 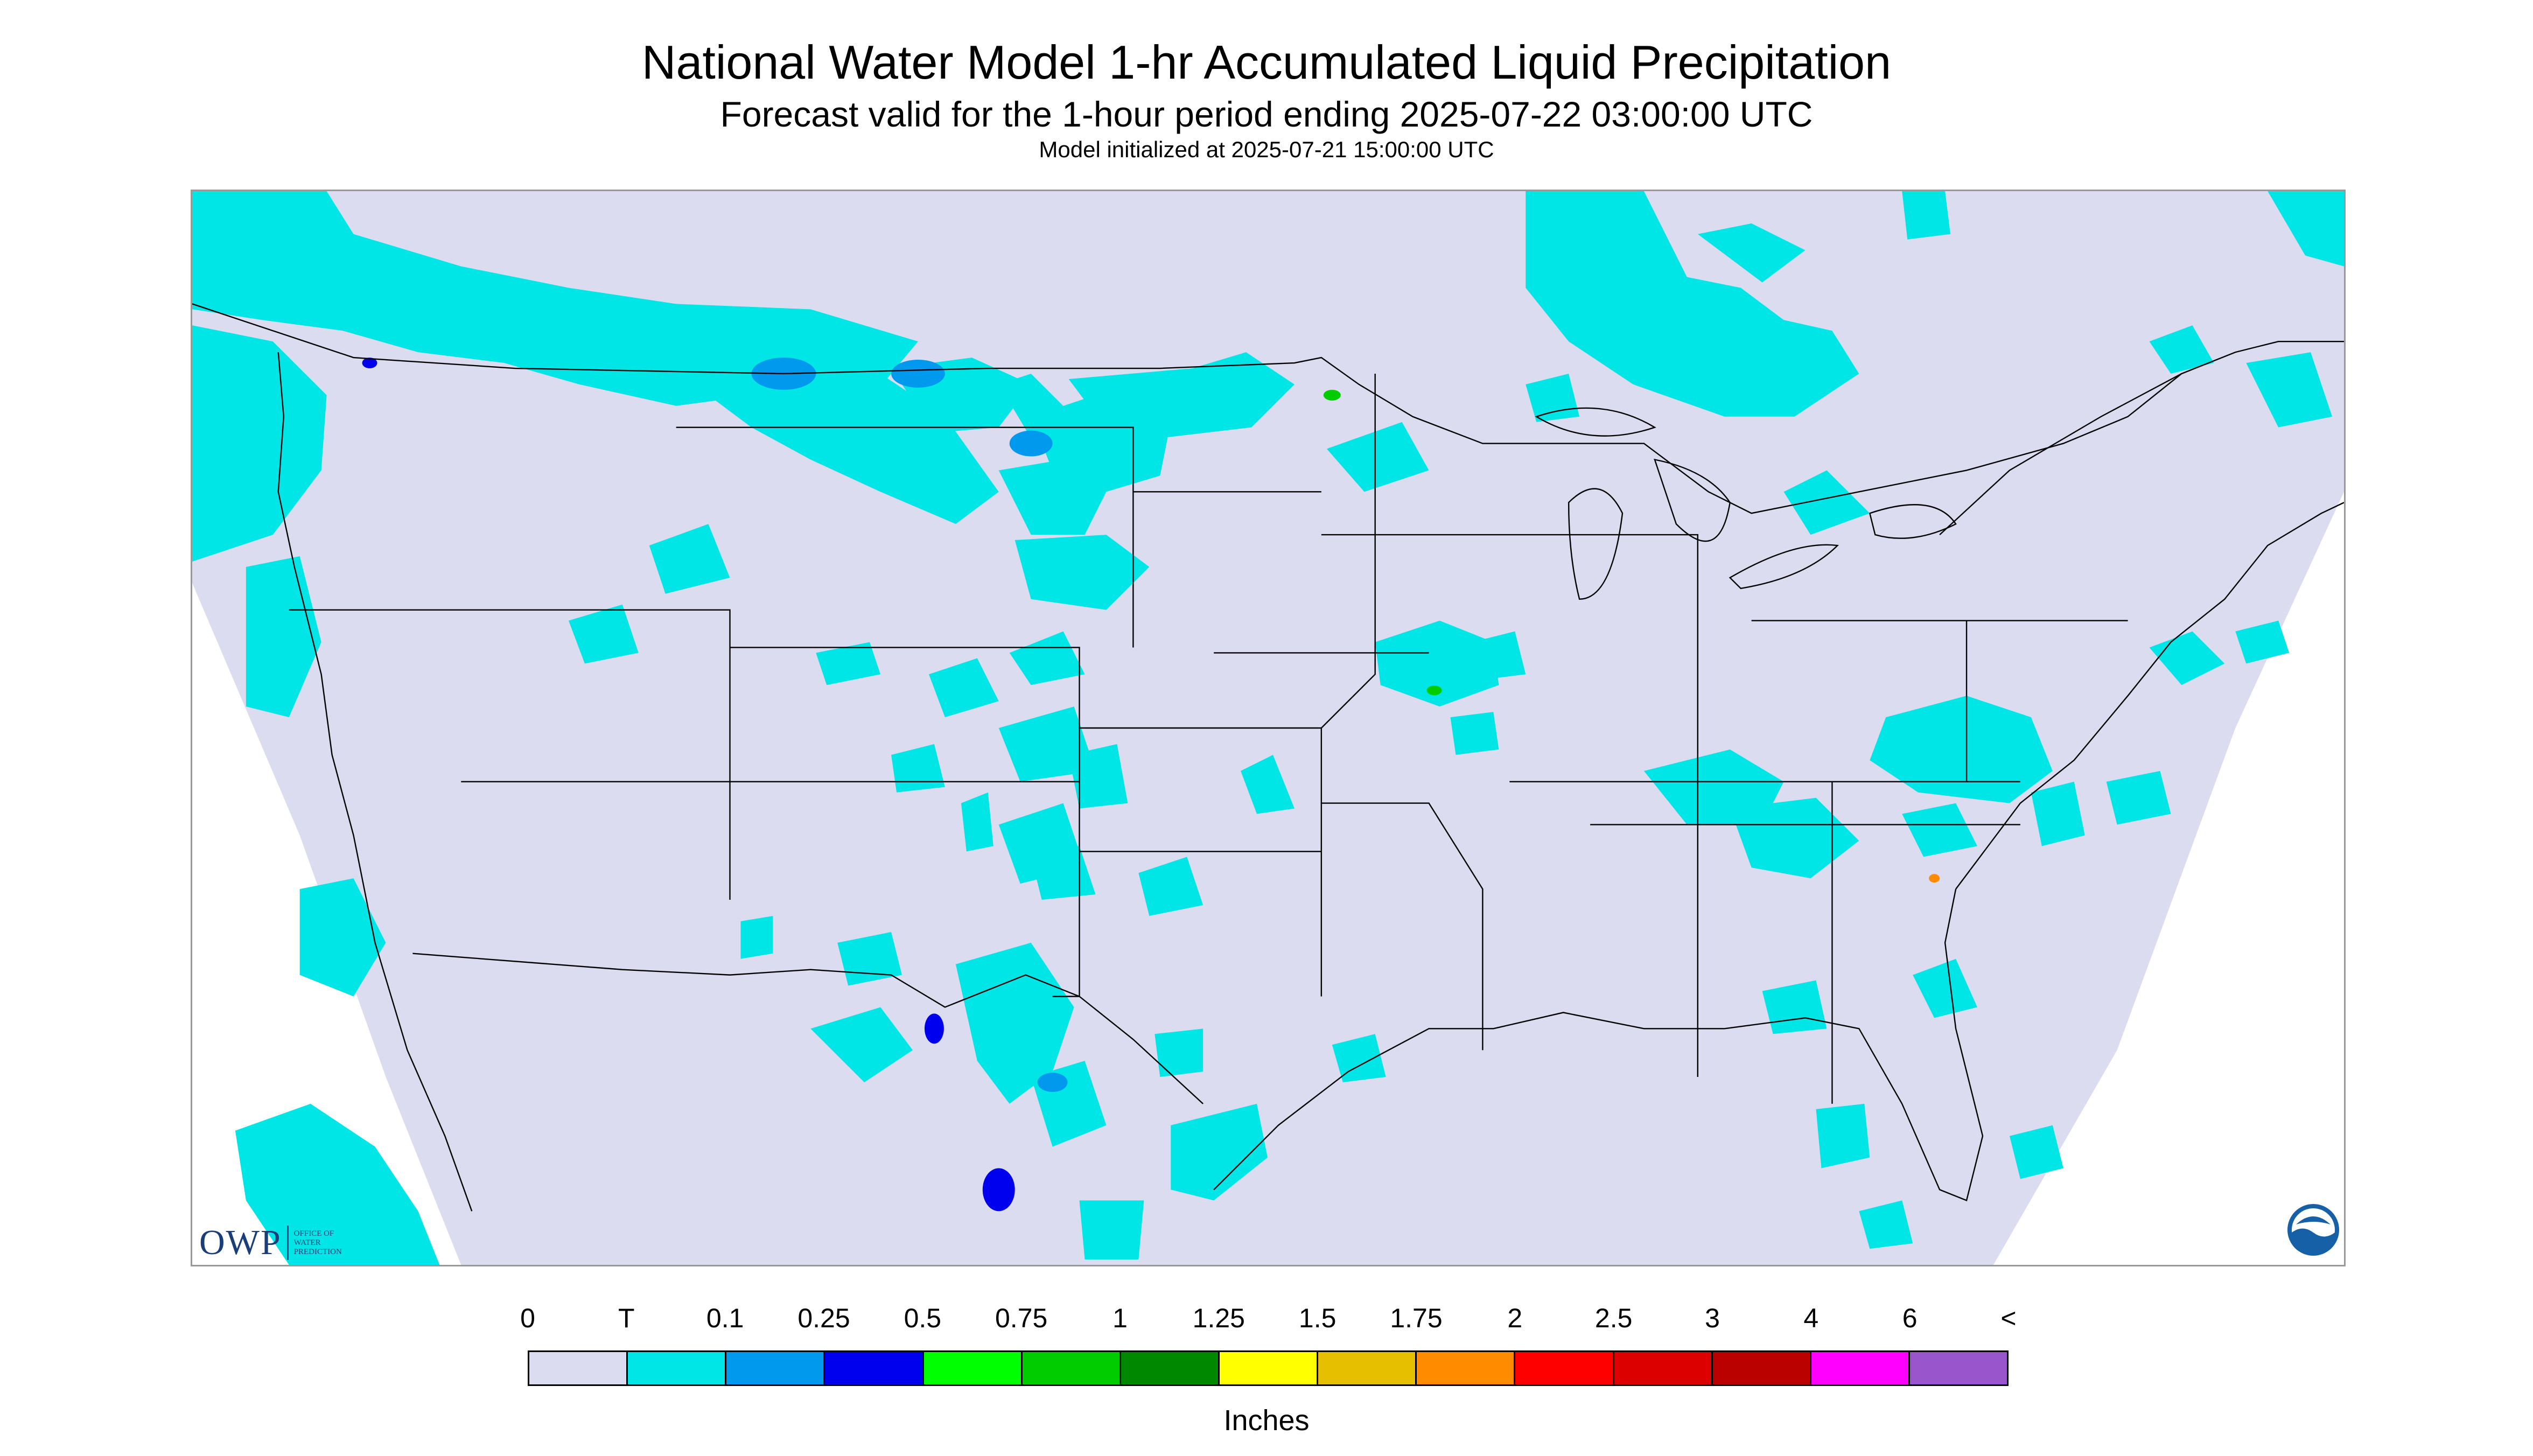 What do you see at coordinates (527, 1318) in the screenshot?
I see `legend-label: 0` at bounding box center [527, 1318].